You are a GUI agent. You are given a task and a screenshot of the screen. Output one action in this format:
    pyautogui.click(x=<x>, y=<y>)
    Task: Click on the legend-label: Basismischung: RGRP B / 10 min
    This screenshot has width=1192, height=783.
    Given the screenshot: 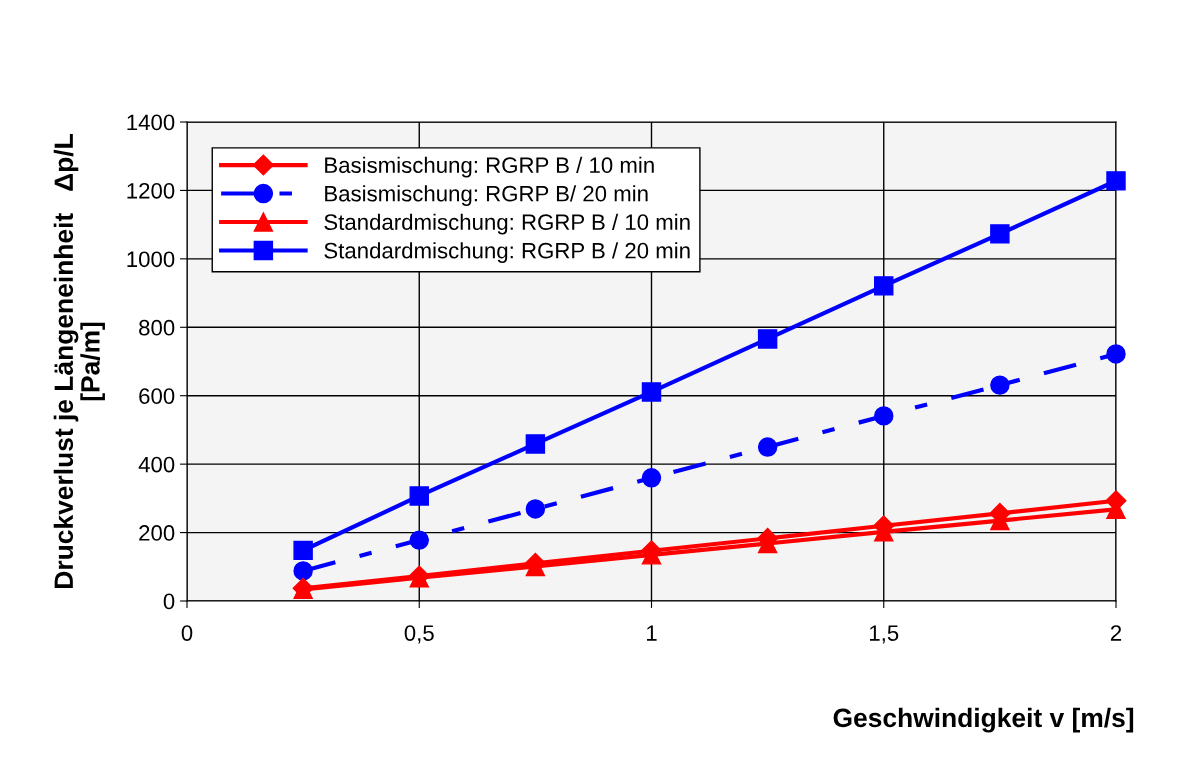 What is the action you would take?
    pyautogui.click(x=489, y=167)
    